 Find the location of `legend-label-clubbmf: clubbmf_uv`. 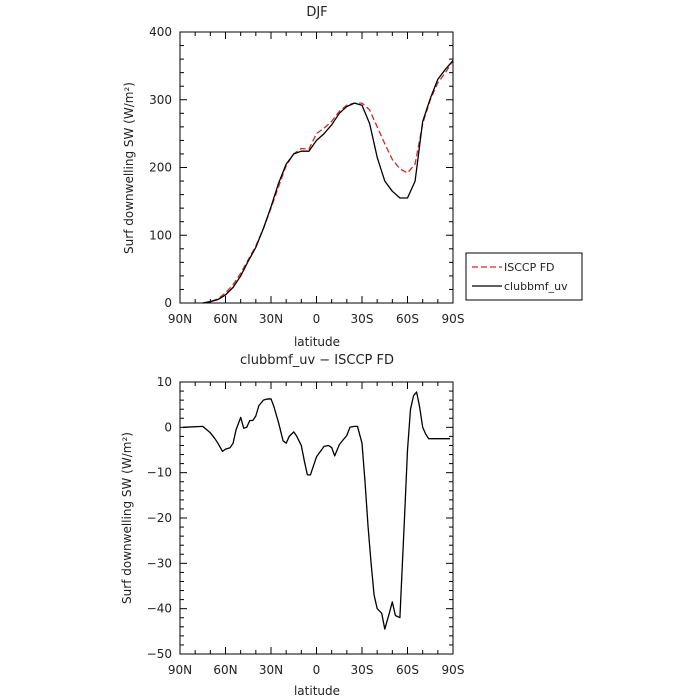

legend-label-clubbmf: clubbmf_uv is located at coordinates (536, 286).